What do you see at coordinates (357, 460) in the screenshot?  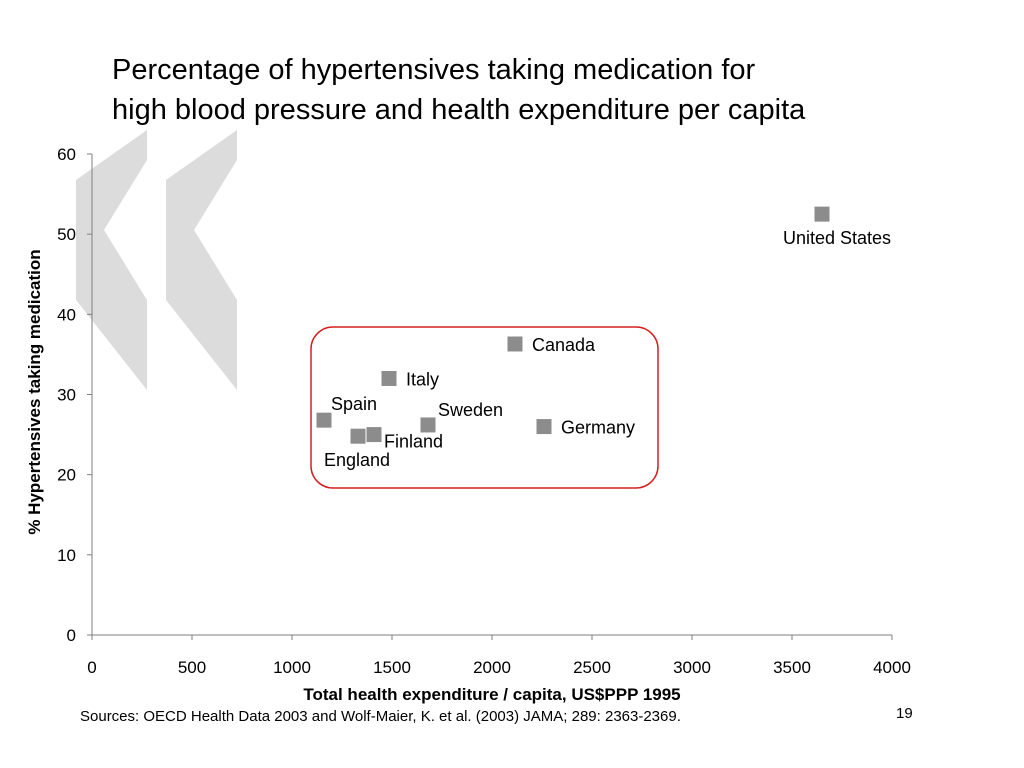 I see `point-label: England` at bounding box center [357, 460].